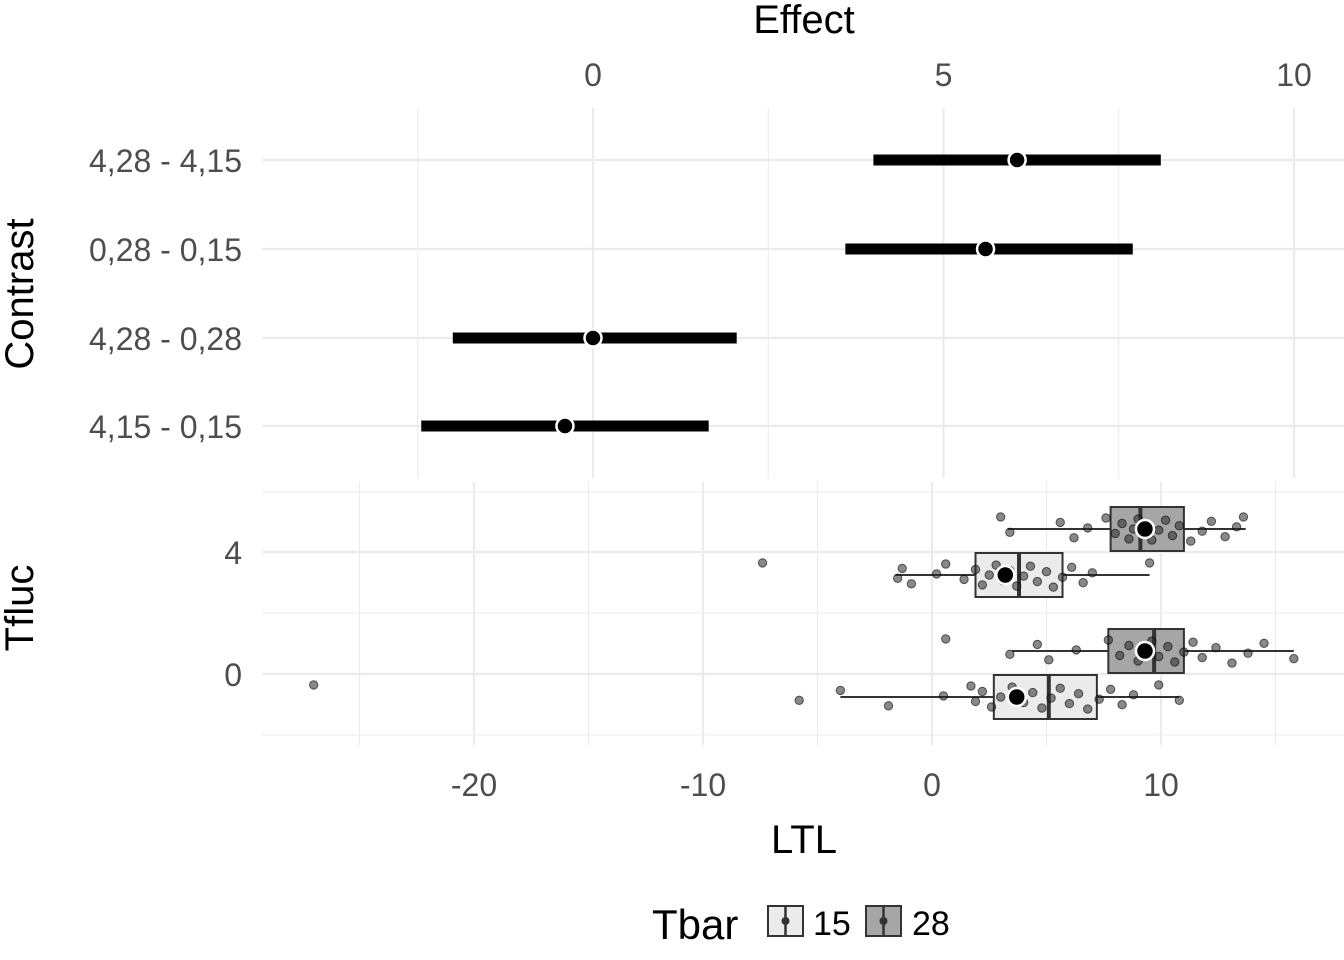 The width and height of the screenshot is (1344, 960). Describe the element at coordinates (931, 924) in the screenshot. I see `legend-label: 28` at that location.